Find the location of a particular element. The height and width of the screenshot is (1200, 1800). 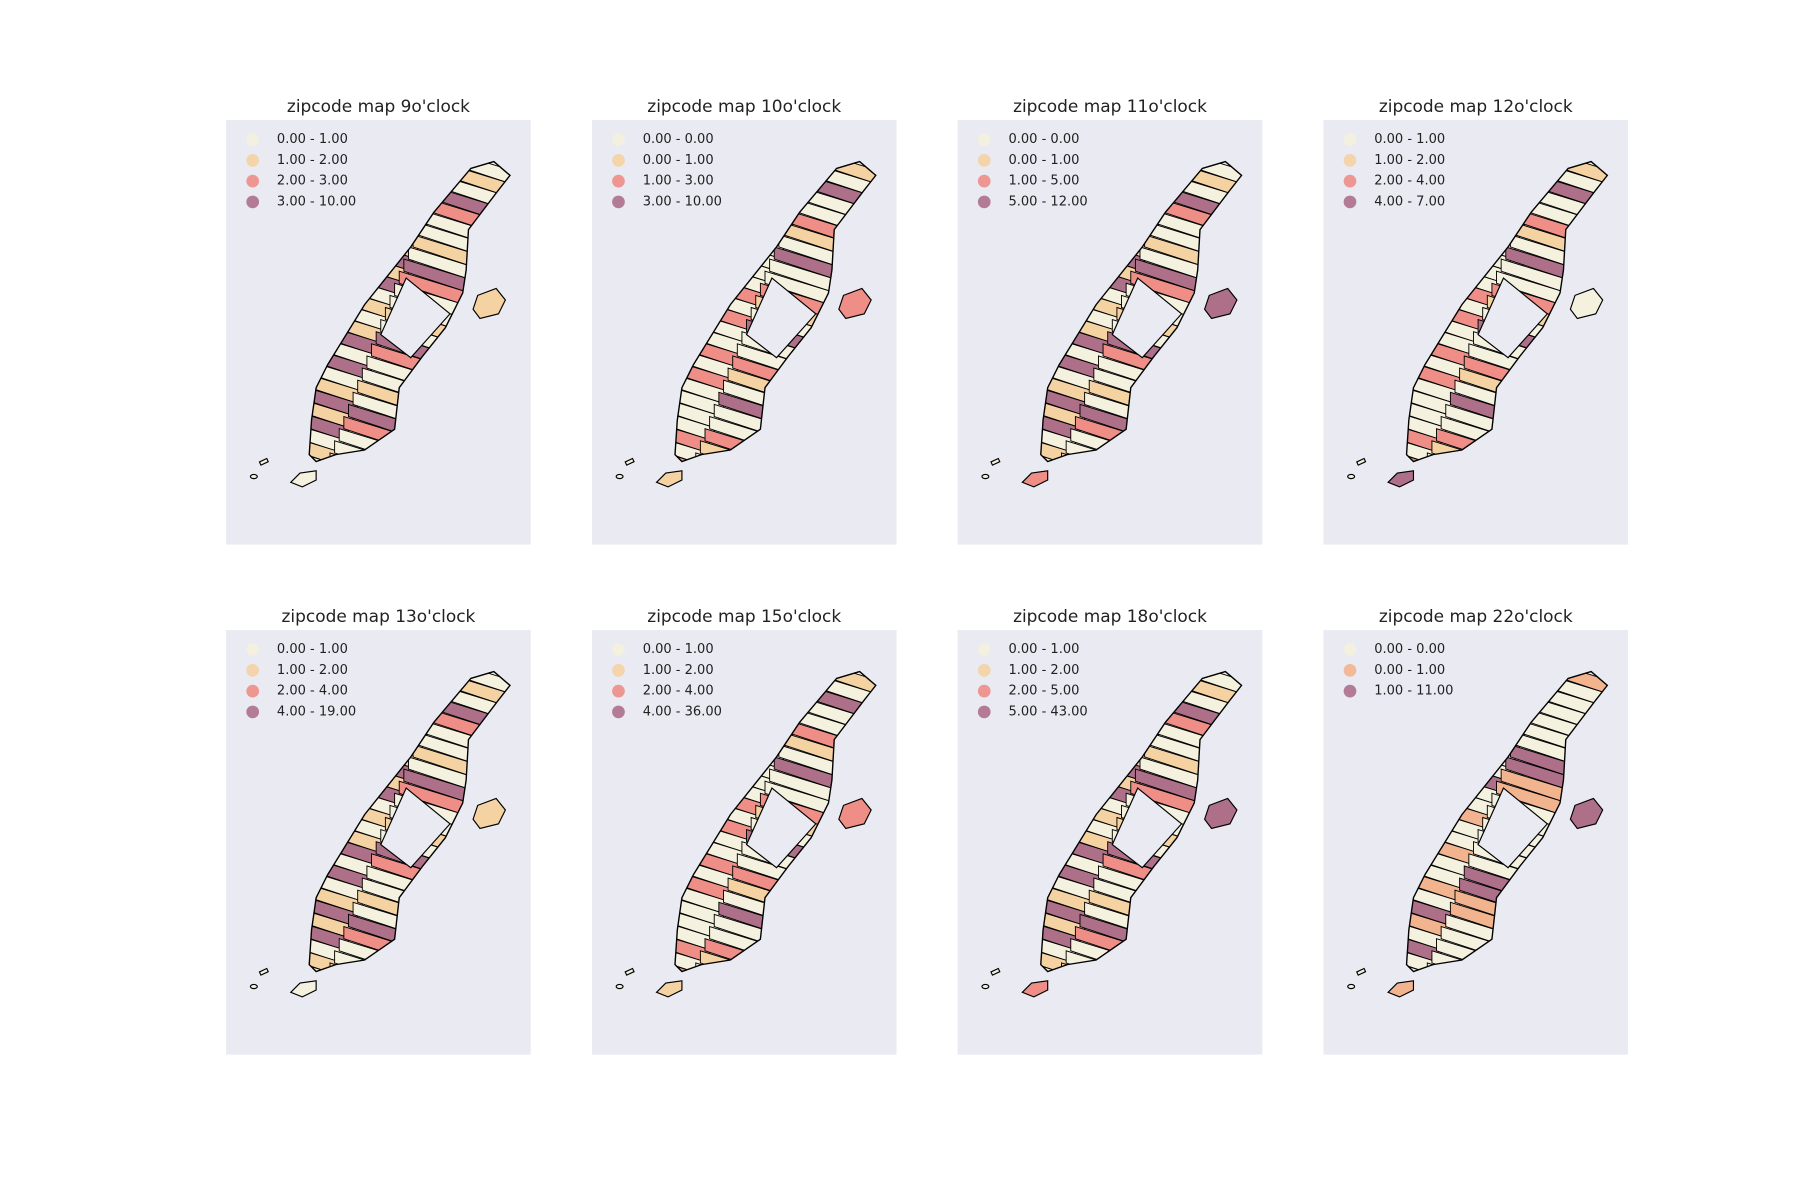

legend-label: 1.00 - 3.00 is located at coordinates (678, 181).